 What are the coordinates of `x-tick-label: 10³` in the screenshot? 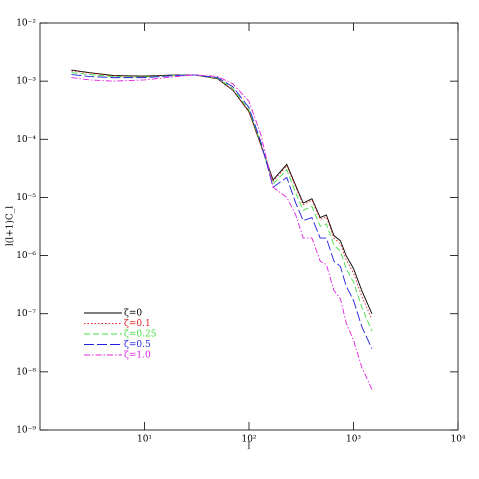 It's located at (353, 440).